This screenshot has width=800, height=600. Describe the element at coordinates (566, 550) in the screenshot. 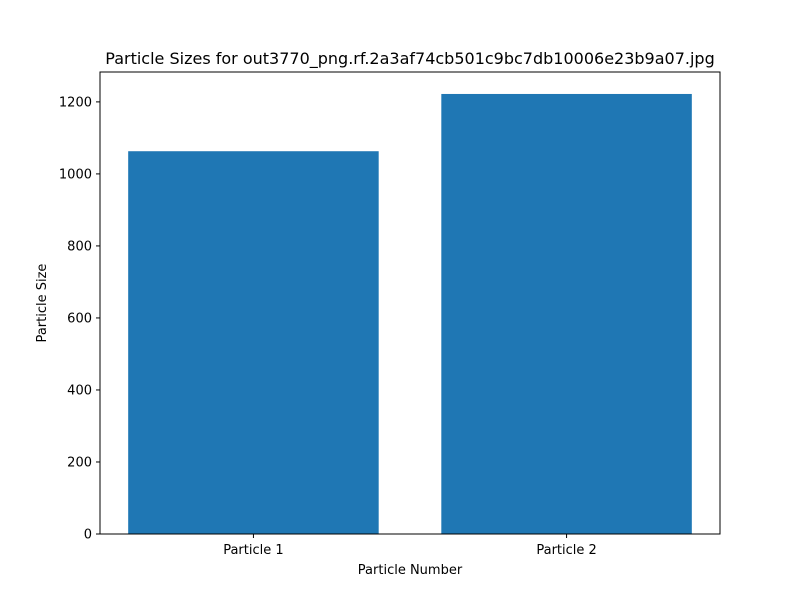

I see `x-tick-label: Particle 2` at that location.